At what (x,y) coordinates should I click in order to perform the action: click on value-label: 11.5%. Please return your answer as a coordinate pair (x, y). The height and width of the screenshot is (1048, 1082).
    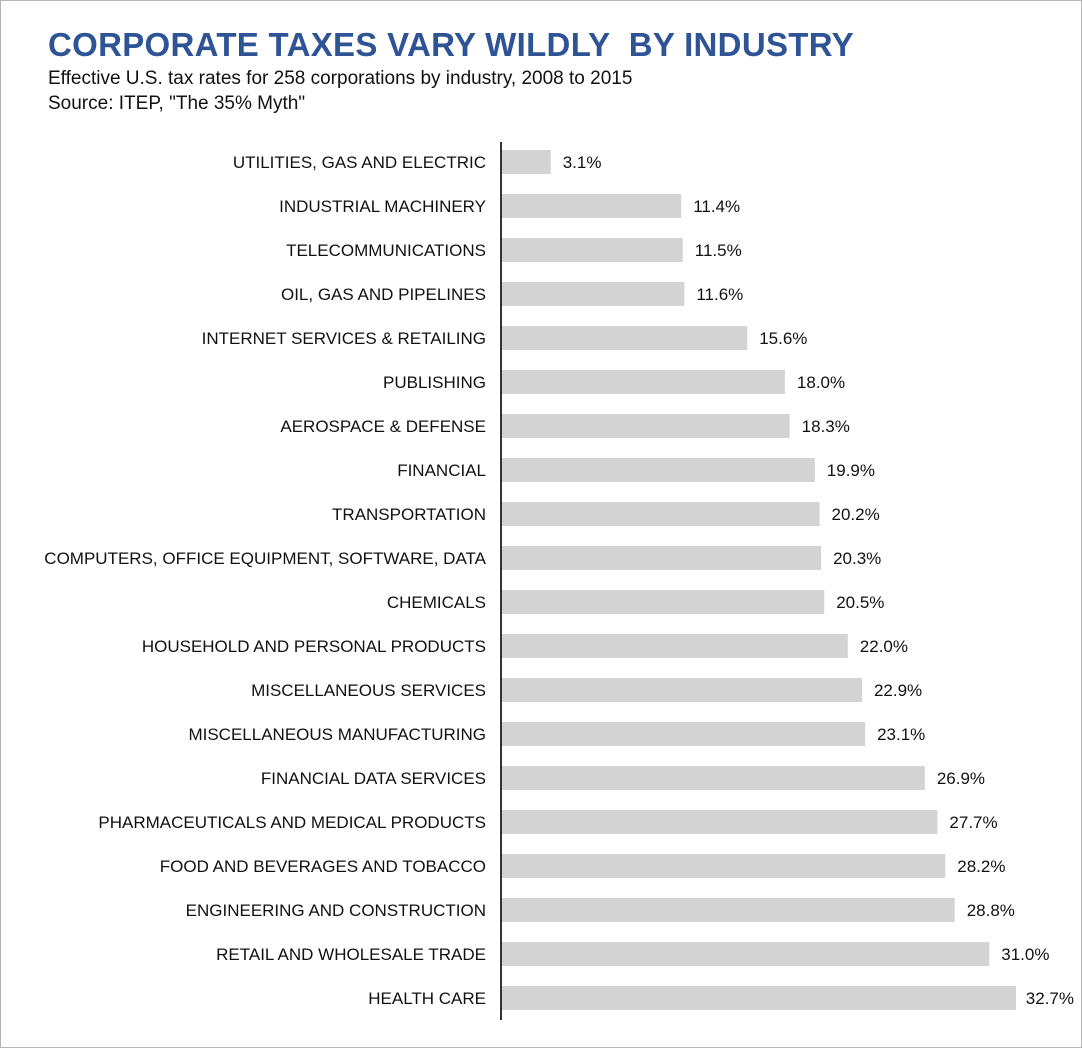
    Looking at the image, I should click on (718, 250).